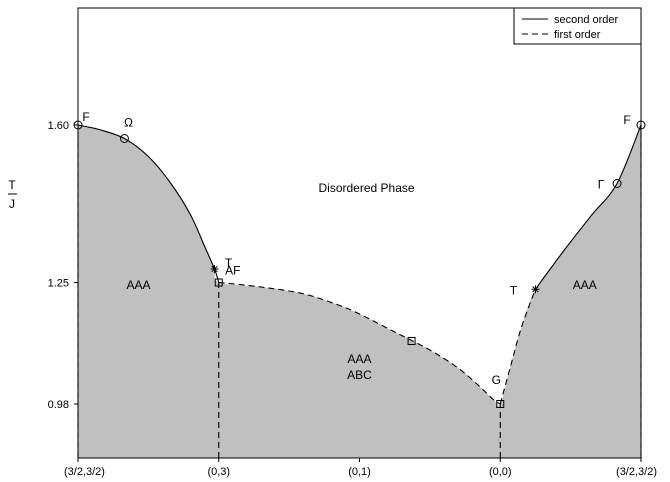 This screenshot has width=670, height=482. Describe the element at coordinates (229, 263) in the screenshot. I see `point-label-2: T` at that location.